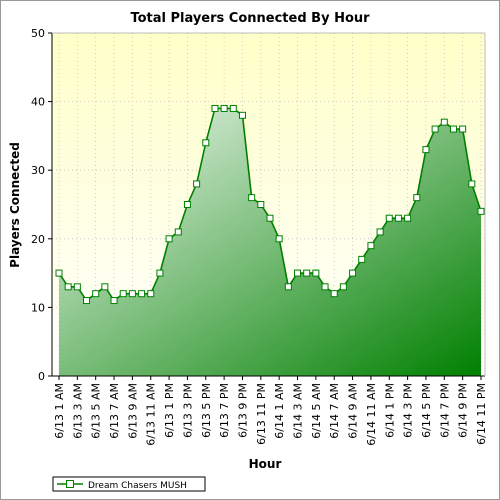  Describe the element at coordinates (38, 102) in the screenshot. I see `y-tick-label: 40` at that location.